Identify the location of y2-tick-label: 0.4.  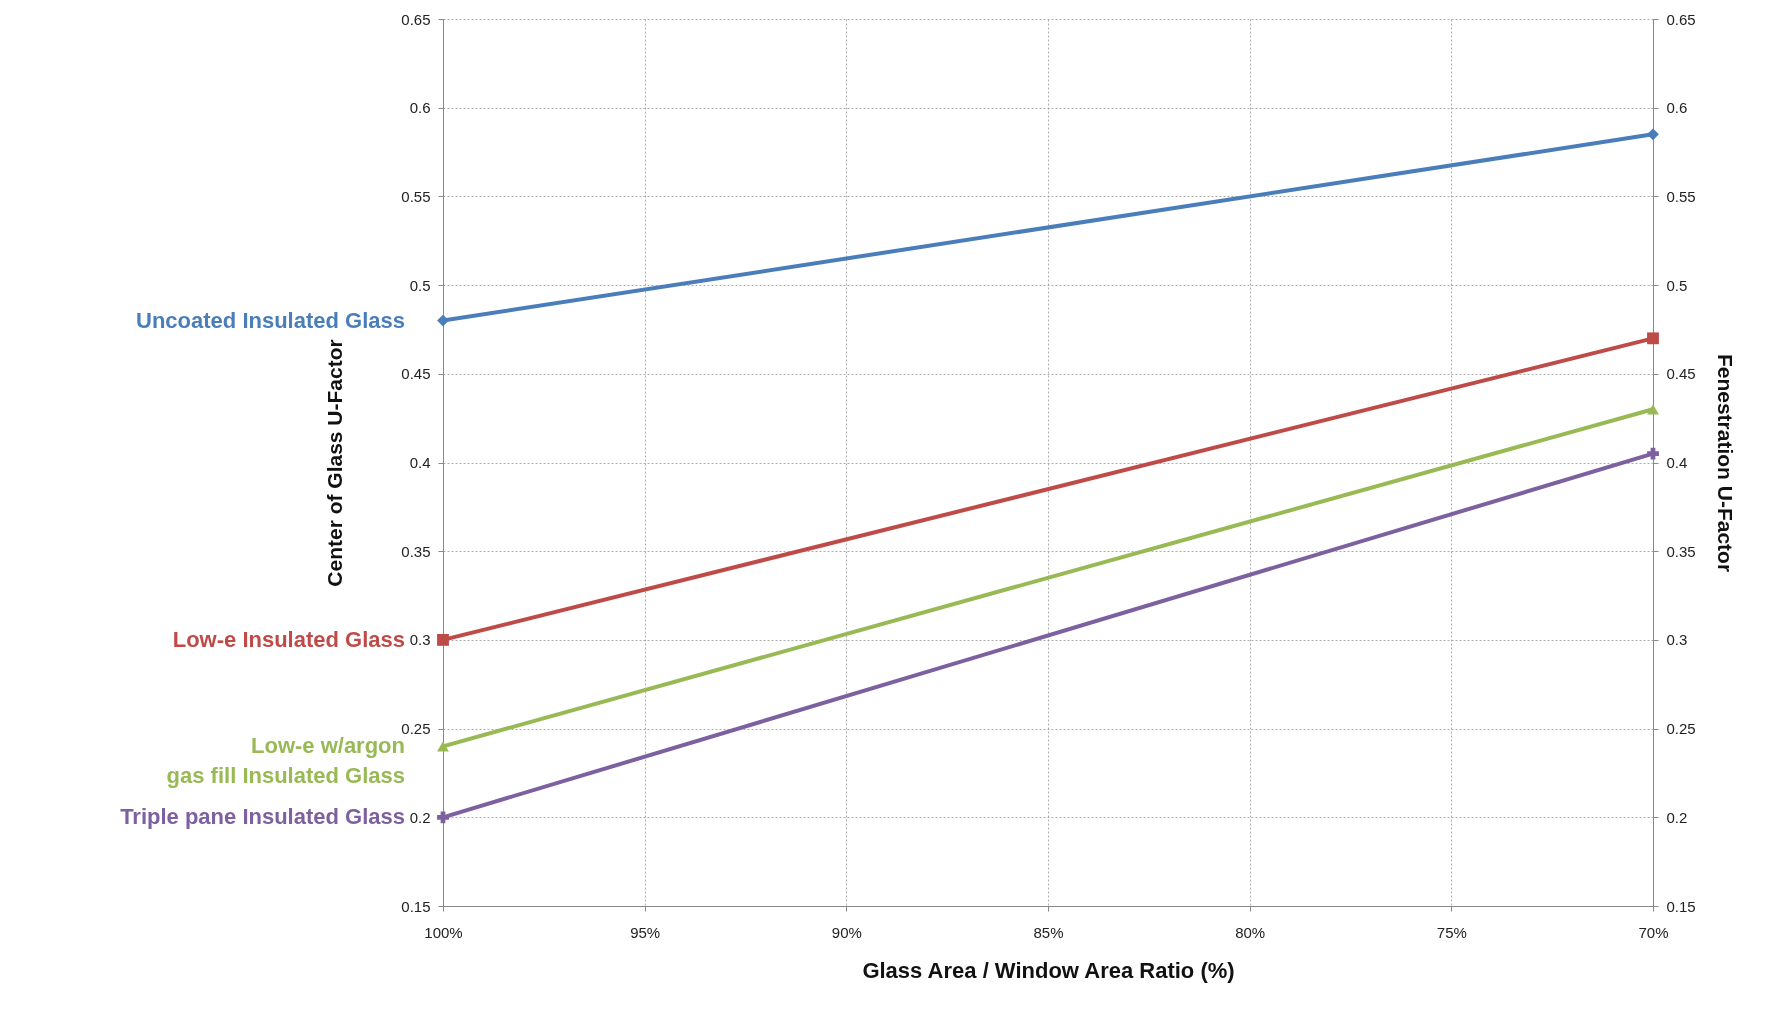
(1677, 462).